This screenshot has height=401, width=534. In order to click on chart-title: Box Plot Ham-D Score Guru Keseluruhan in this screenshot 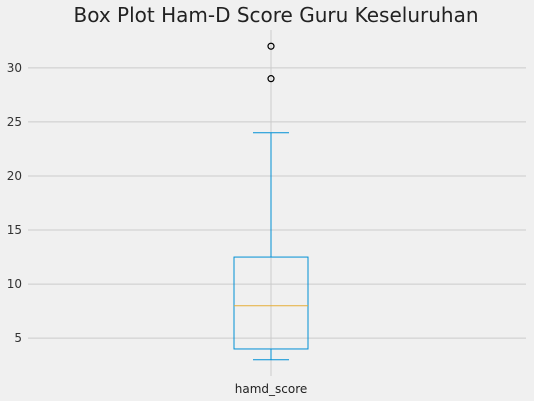, I will do `click(275, 15)`.